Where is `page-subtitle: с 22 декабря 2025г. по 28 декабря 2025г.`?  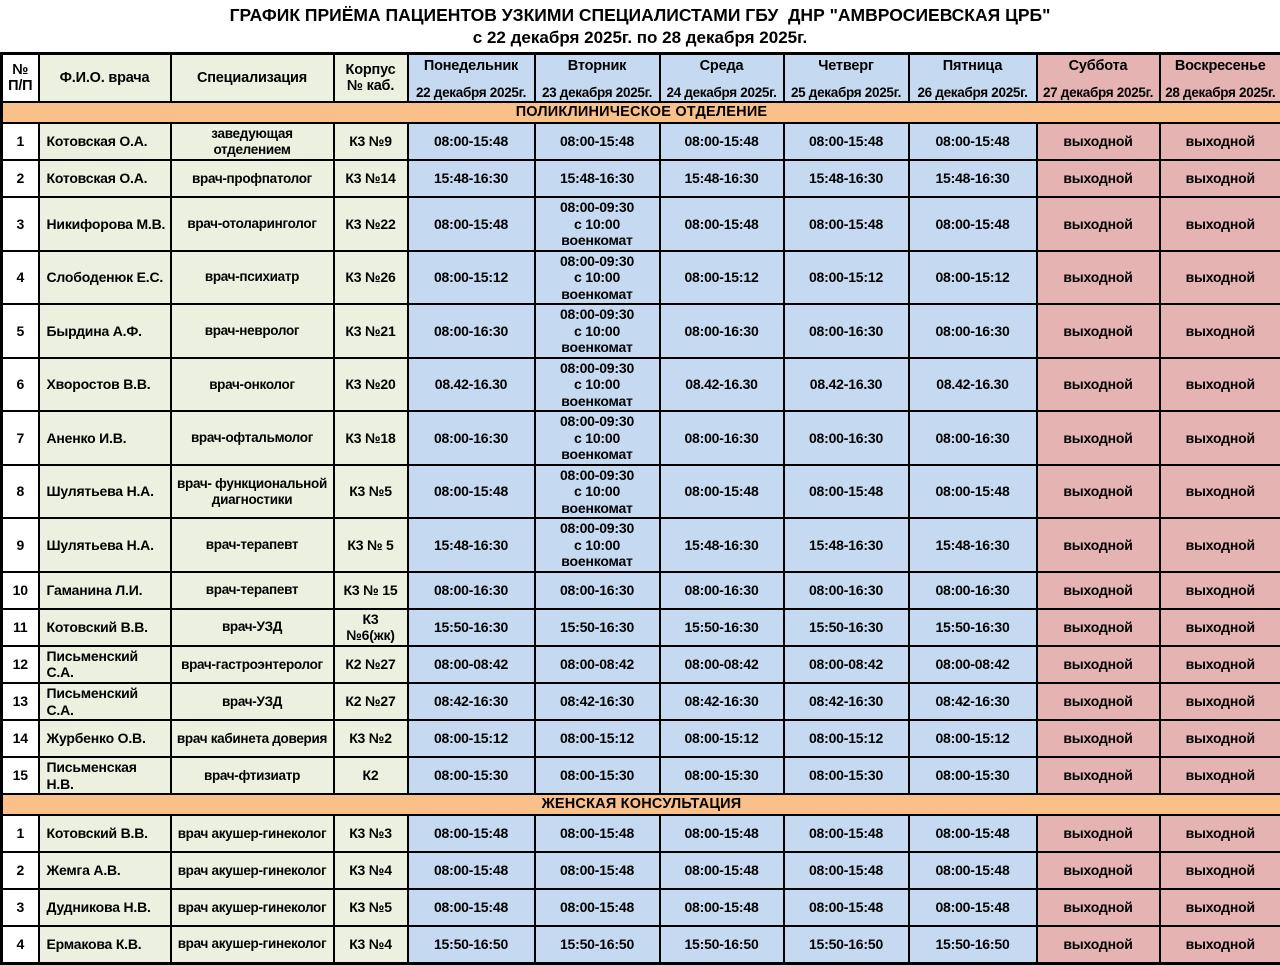
page-subtitle: с 22 декабря 2025г. по 28 декабря 2025г. is located at coordinates (640, 37).